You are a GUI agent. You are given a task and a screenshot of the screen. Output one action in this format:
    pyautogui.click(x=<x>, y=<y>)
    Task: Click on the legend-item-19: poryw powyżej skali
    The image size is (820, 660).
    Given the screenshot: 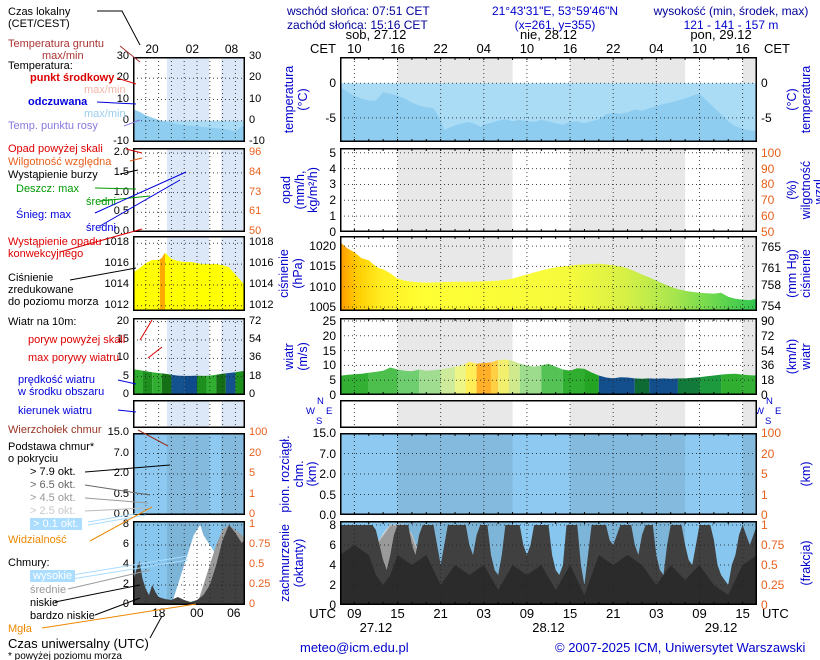 What is the action you would take?
    pyautogui.click(x=77, y=340)
    